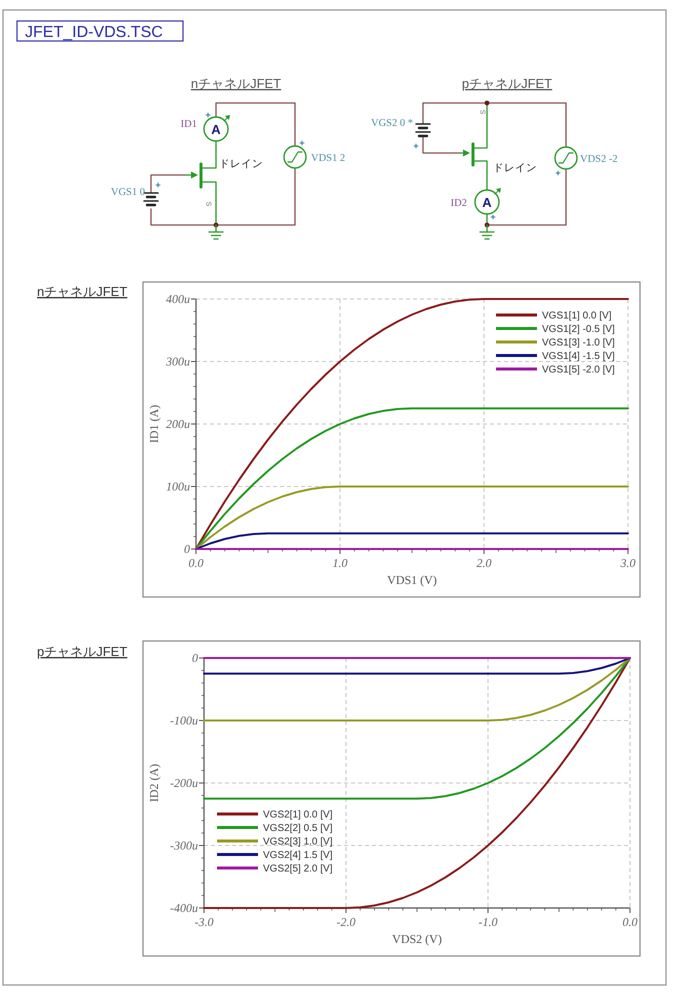 Image resolution: width=678 pixels, height=992 pixels. What do you see at coordinates (204, 922) in the screenshot?
I see `x-tick-label: -3.0` at bounding box center [204, 922].